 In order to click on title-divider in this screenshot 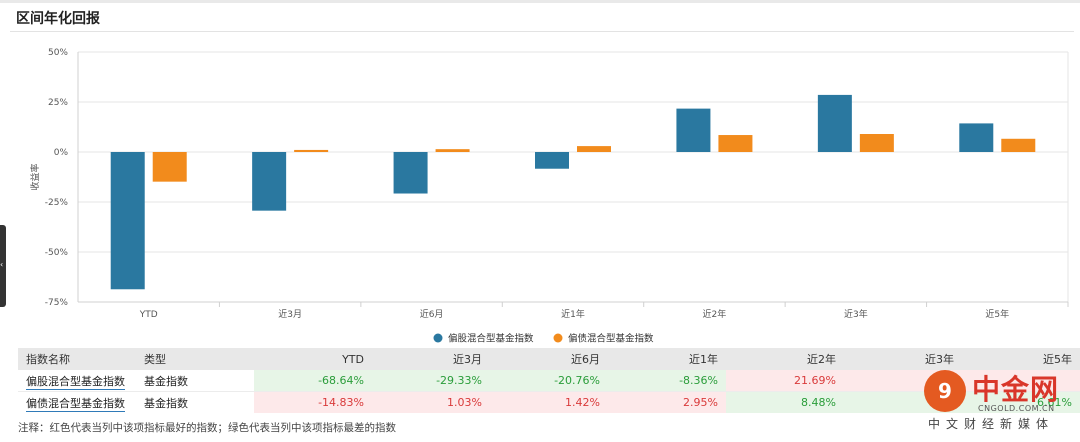, I will do `click(542, 31)`.